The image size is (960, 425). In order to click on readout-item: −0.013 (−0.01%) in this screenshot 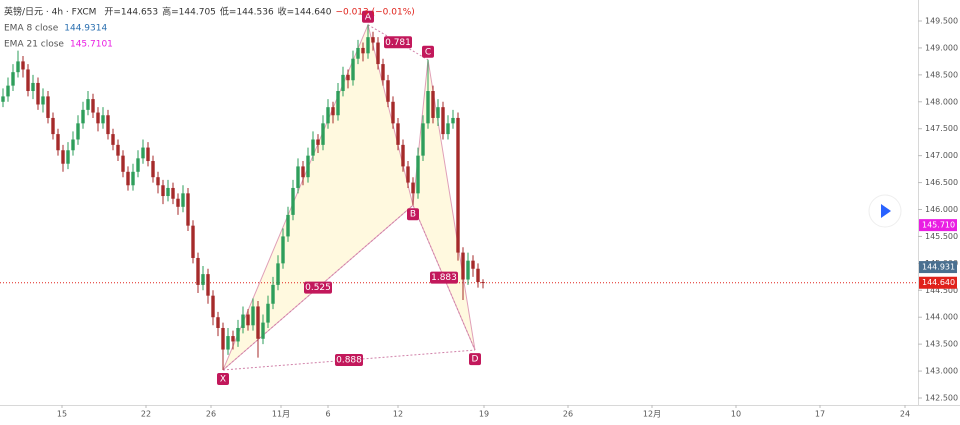, I will do `click(374, 13)`.